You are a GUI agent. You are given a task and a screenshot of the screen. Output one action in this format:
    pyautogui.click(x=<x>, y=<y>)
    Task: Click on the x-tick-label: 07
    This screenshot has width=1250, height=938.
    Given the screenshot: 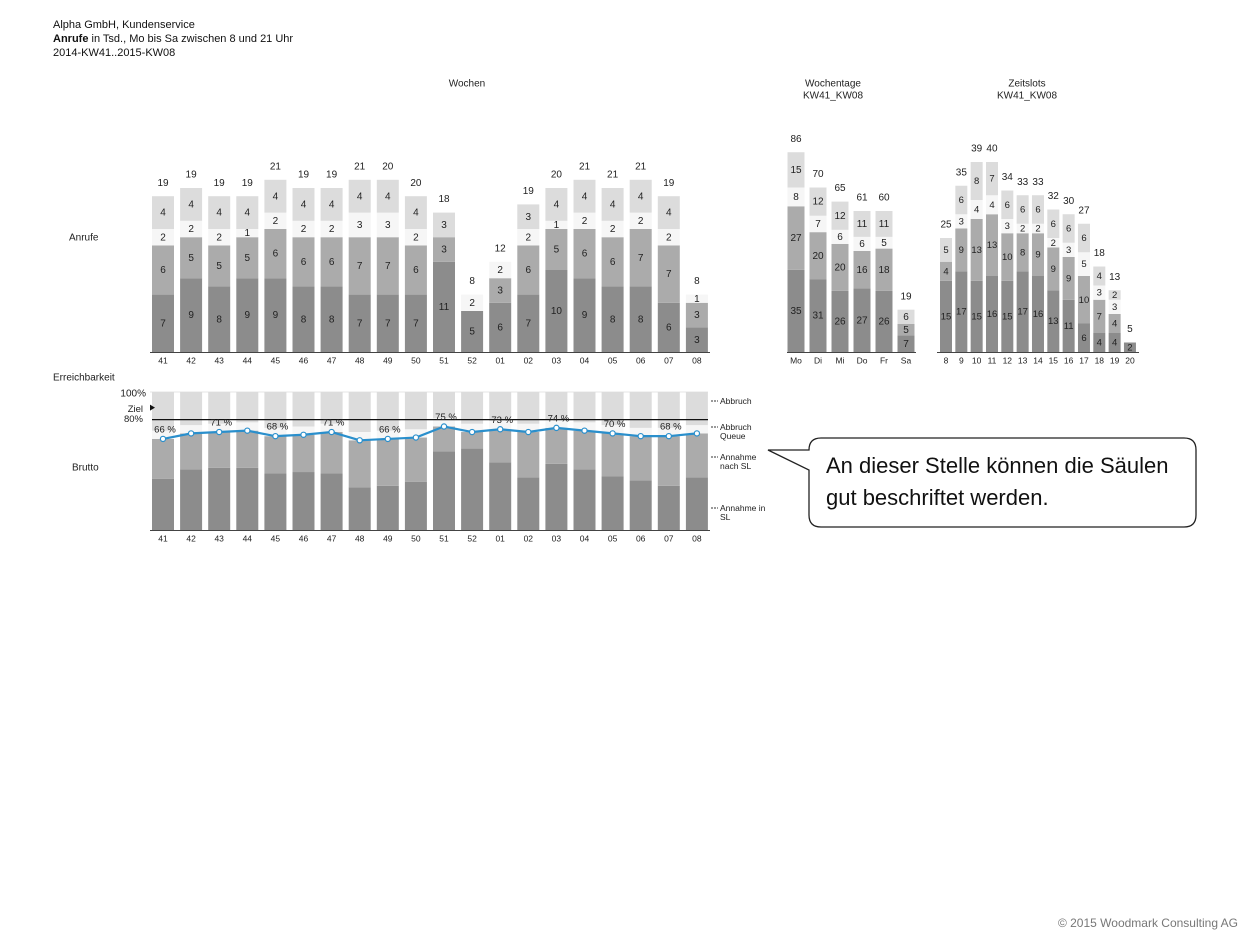 What is the action you would take?
    pyautogui.click(x=669, y=538)
    